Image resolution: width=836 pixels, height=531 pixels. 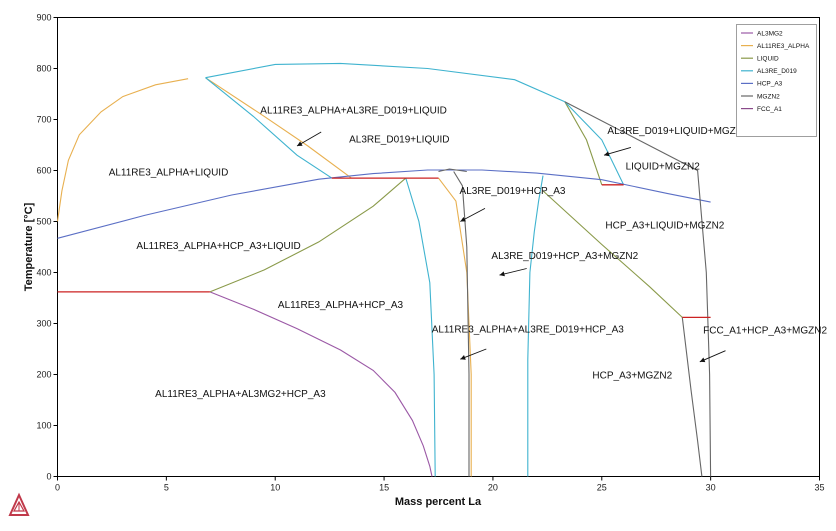 What do you see at coordinates (29, 246) in the screenshot?
I see `y-axis-title: Temperature [°C]` at bounding box center [29, 246].